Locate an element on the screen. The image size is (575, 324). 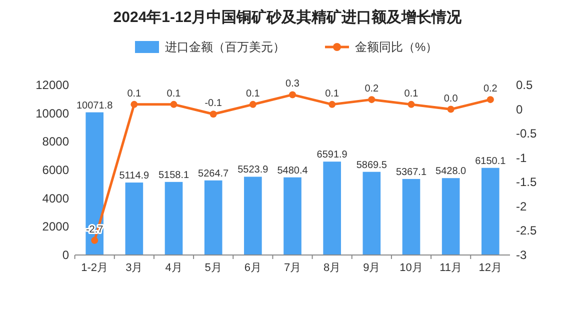
data-label: -0.1 is located at coordinates (213, 104).